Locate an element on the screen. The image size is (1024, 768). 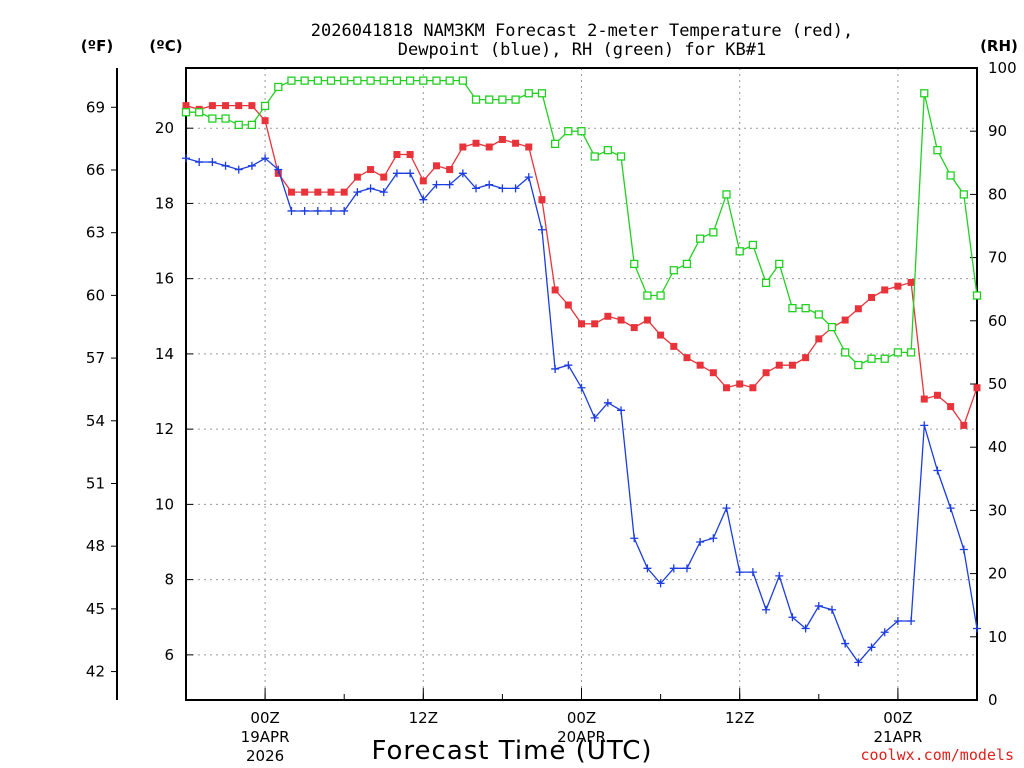
fahrenheit-tick-label: 60 is located at coordinates (95, 295).